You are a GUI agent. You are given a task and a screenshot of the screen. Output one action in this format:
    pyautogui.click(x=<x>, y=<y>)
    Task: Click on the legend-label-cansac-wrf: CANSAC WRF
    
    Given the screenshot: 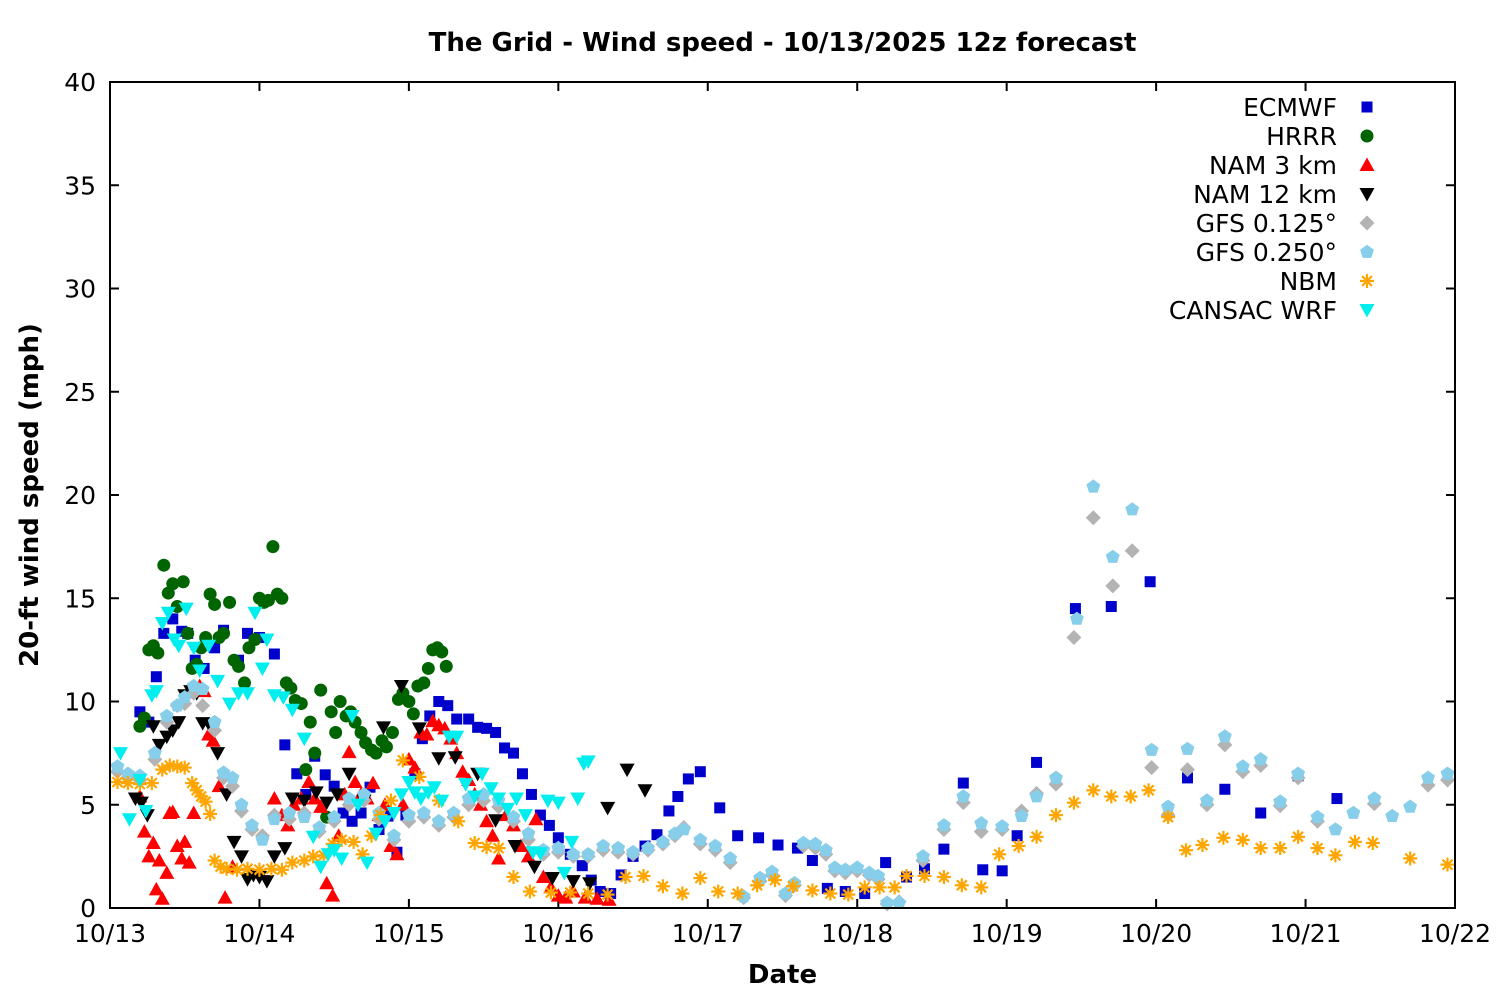 What is the action you would take?
    pyautogui.click(x=1253, y=310)
    